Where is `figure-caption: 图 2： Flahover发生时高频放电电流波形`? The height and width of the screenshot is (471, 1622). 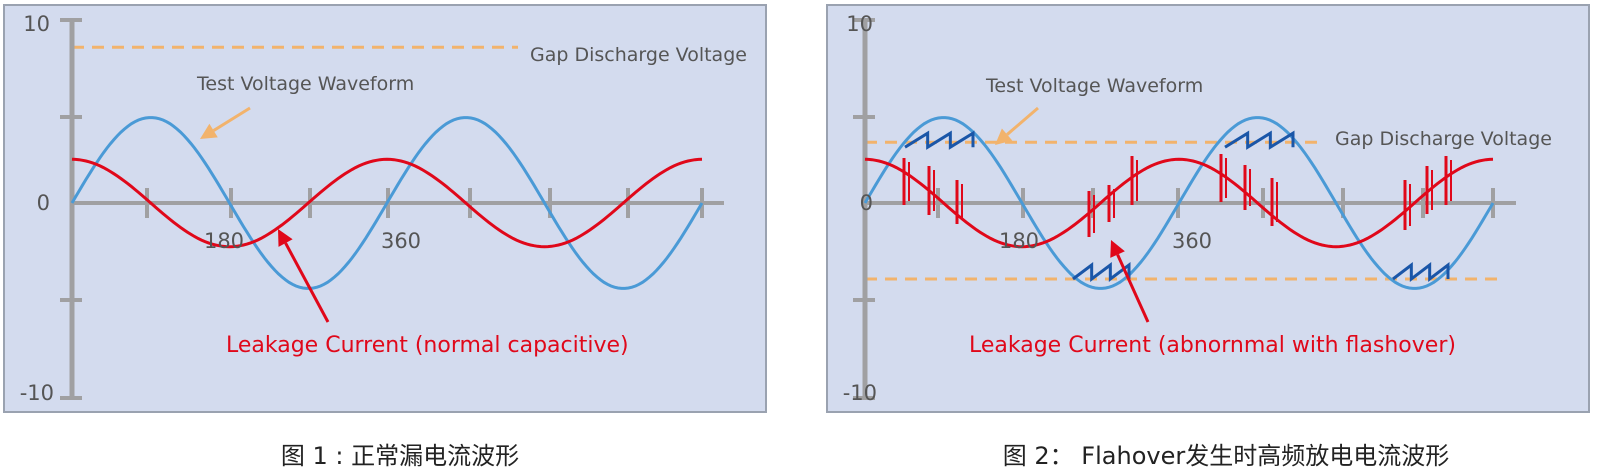
figure-caption: 图 2： Flahover发生时高频放电电流波形 is located at coordinates (1226, 456).